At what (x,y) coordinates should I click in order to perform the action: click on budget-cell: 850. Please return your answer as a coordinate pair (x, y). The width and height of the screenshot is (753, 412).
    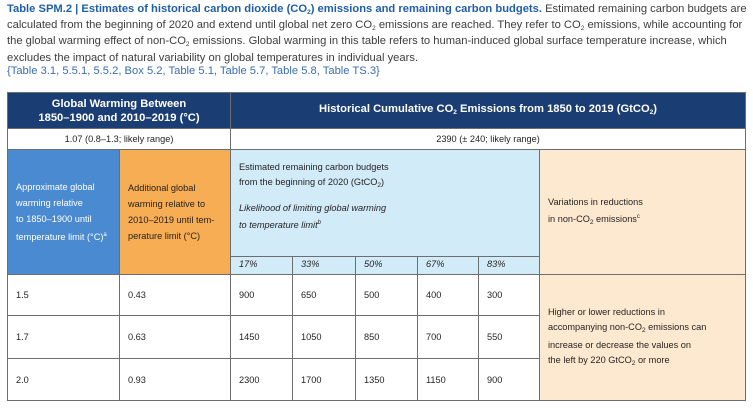
    Looking at the image, I should click on (386, 337).